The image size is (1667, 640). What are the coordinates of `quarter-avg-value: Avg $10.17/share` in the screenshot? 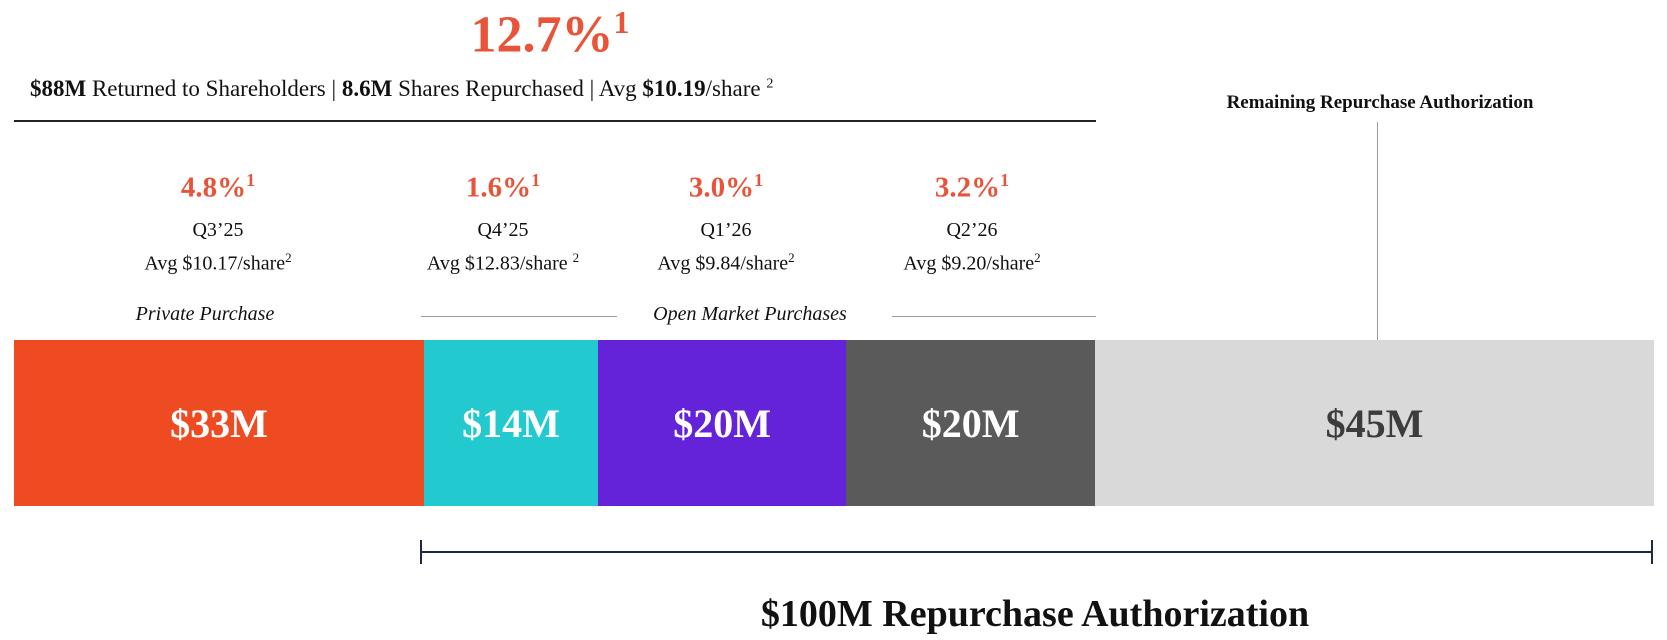 It's located at (215, 263).